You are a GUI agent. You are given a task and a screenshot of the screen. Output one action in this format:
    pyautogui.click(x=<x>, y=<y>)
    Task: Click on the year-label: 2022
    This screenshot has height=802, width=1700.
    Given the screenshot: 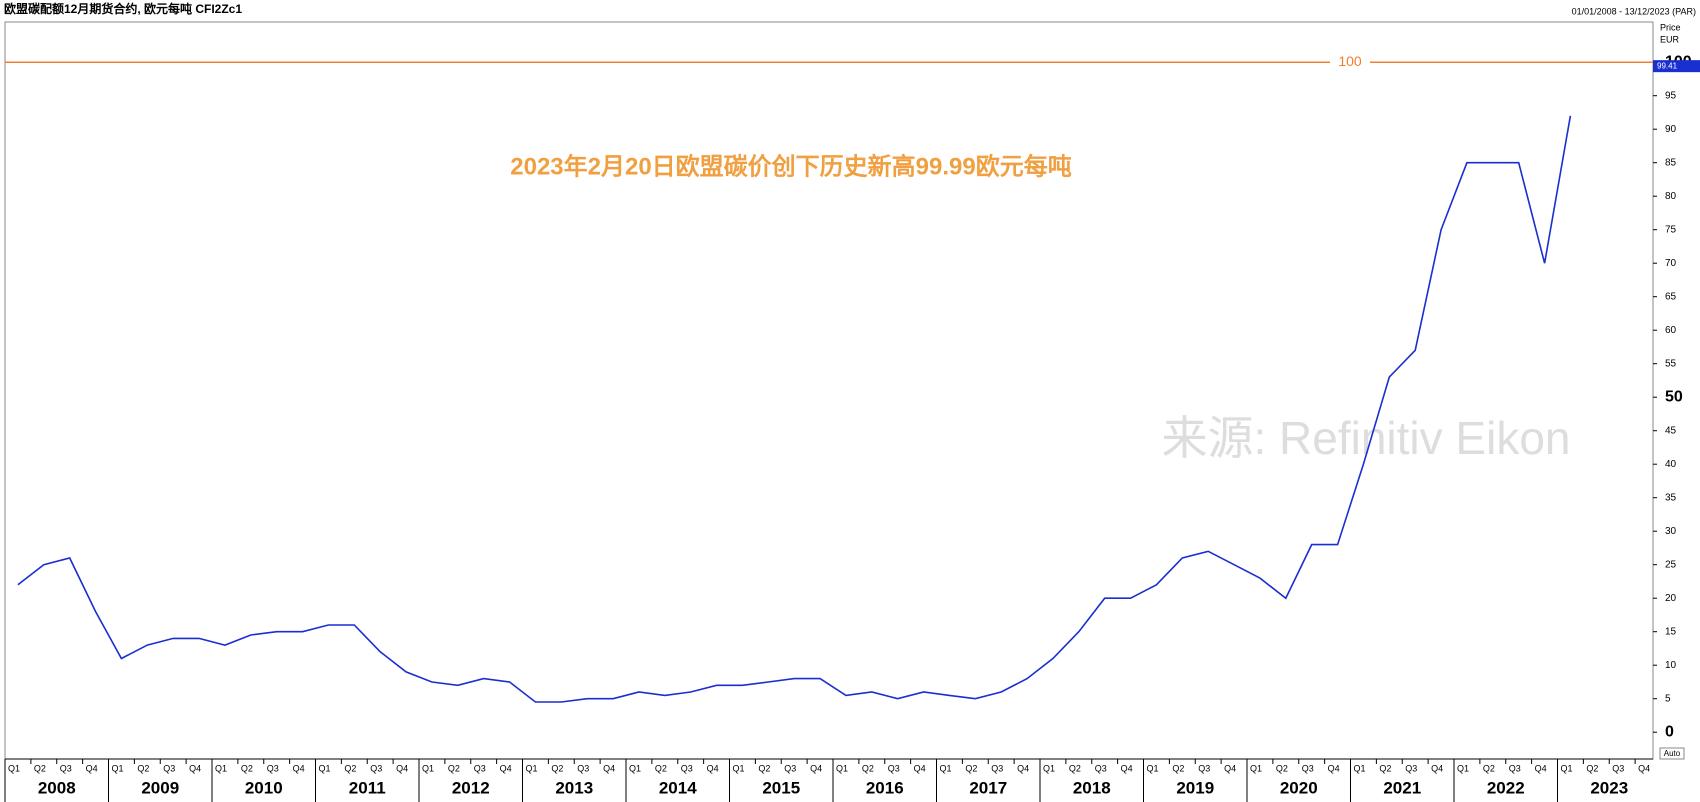 What is the action you would take?
    pyautogui.click(x=1506, y=787)
    